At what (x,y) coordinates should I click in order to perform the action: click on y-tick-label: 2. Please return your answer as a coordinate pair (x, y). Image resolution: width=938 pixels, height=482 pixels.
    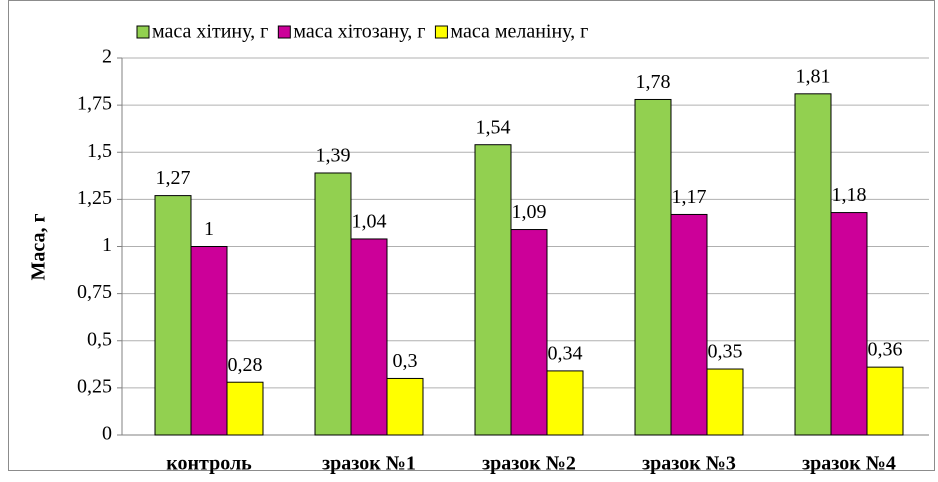
    Looking at the image, I should click on (107, 57).